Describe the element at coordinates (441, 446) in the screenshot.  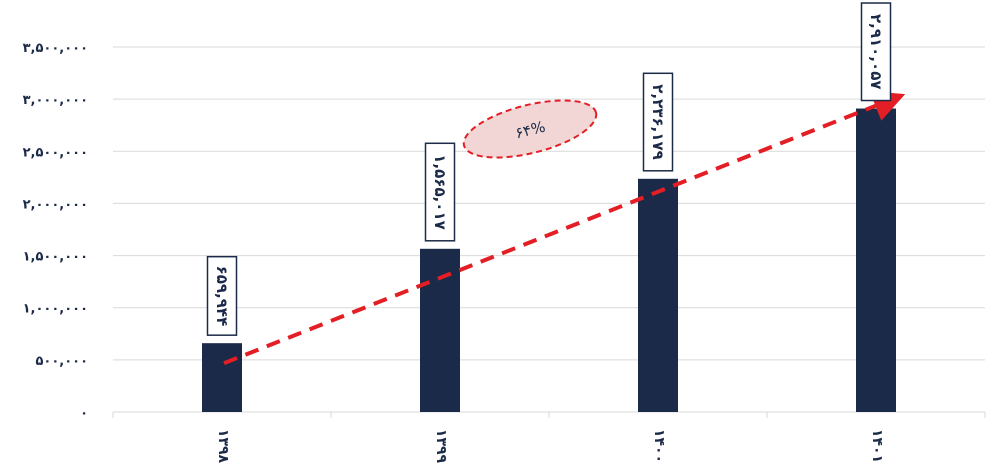
I see `x-tick-label: ۱۳۹۹` at that location.